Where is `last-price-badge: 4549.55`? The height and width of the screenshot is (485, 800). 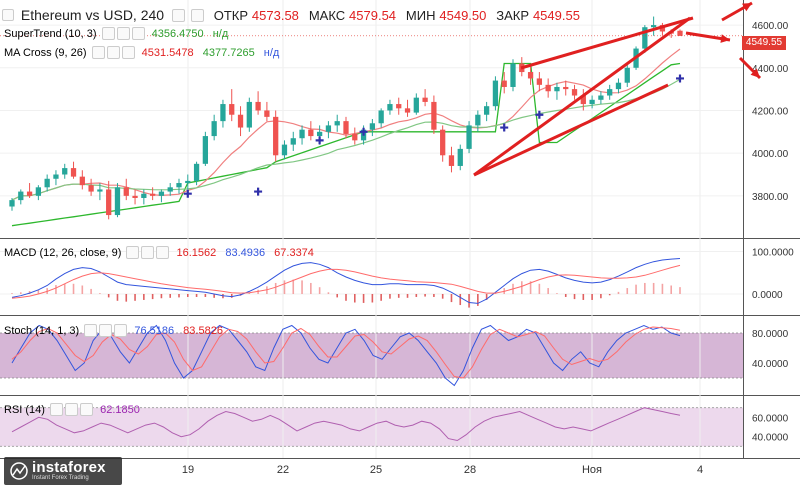 last-price-badge: 4549.55 is located at coordinates (764, 43).